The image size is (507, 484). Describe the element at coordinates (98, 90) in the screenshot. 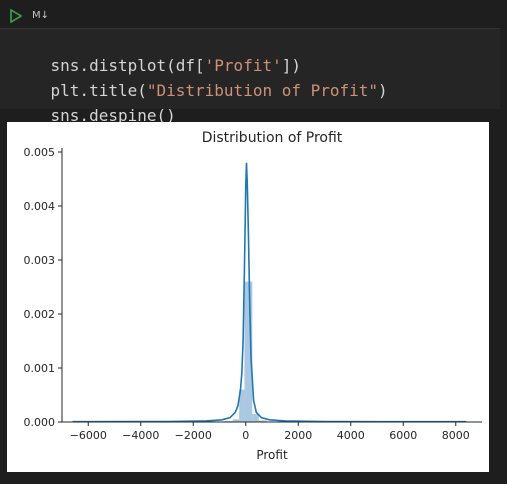

I see `code-token: plt.title(` at that location.